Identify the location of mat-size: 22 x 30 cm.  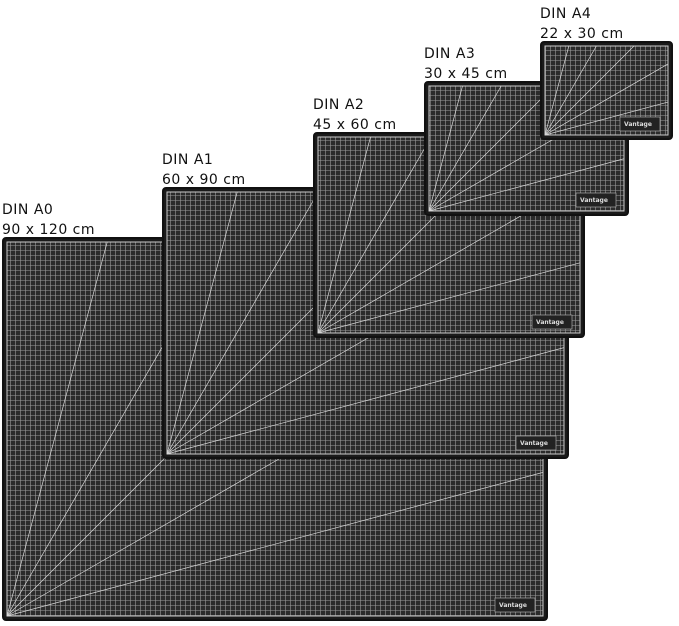
(582, 34).